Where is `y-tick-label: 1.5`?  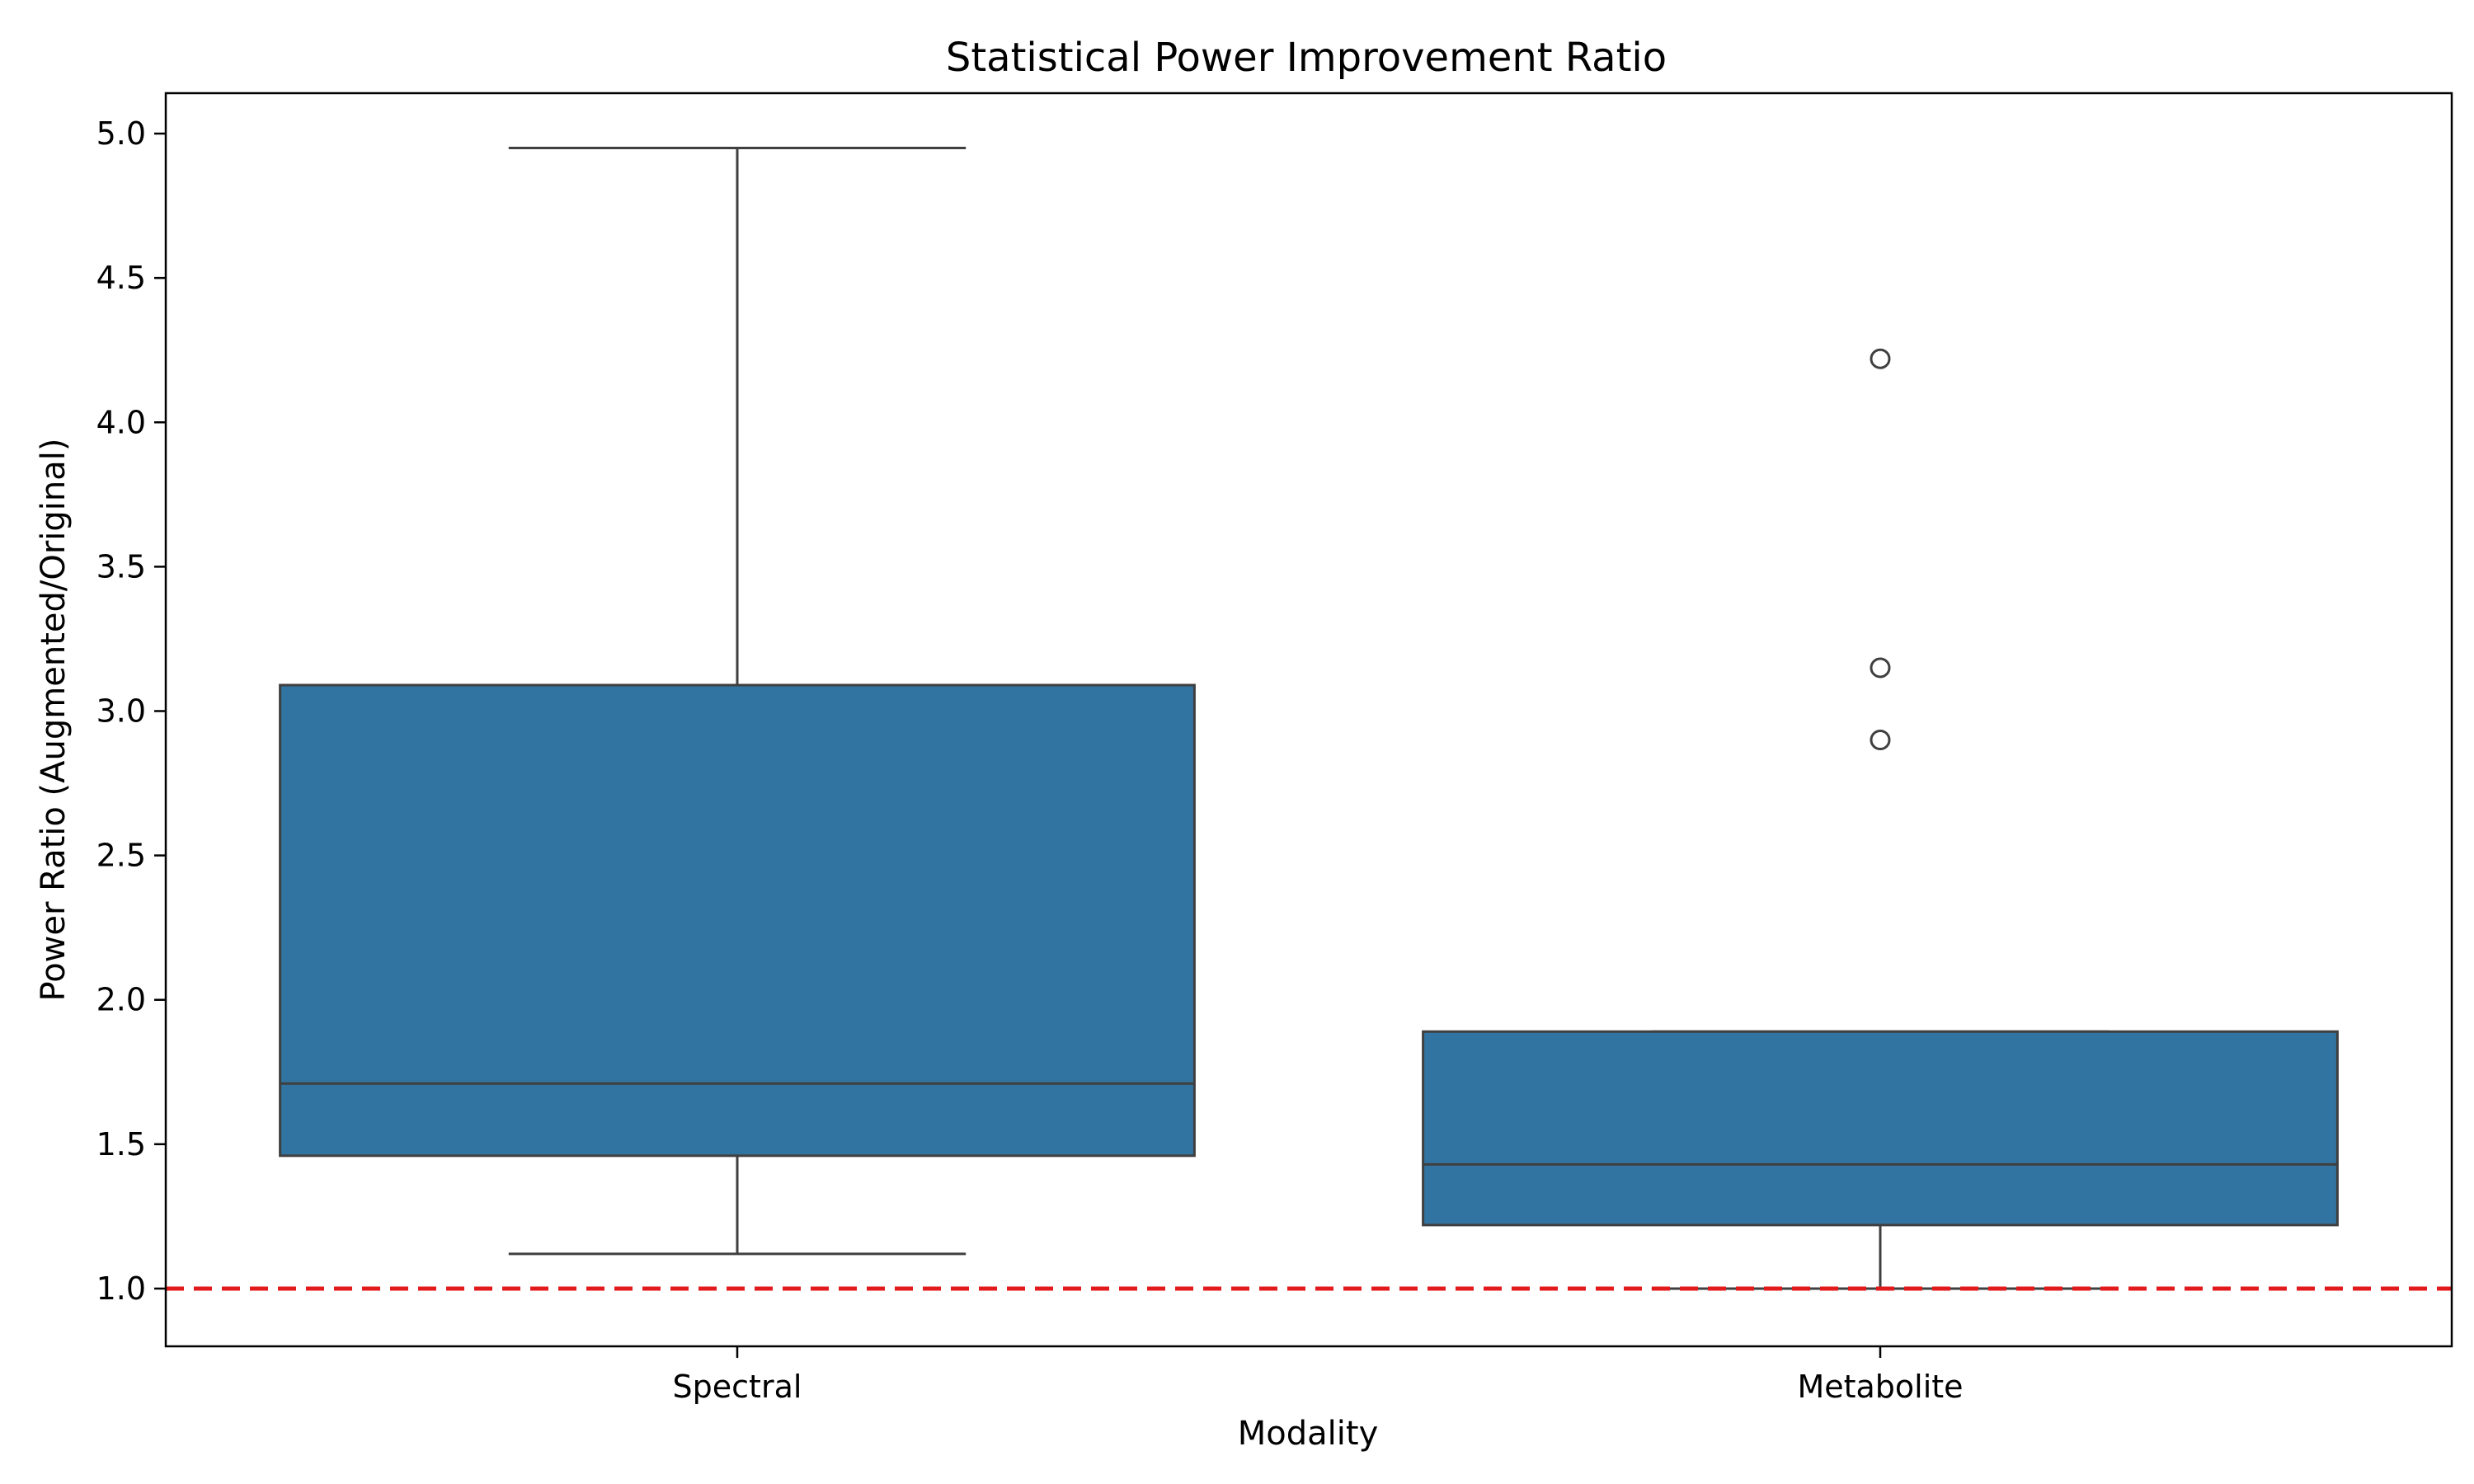 y-tick-label: 1.5 is located at coordinates (121, 1144).